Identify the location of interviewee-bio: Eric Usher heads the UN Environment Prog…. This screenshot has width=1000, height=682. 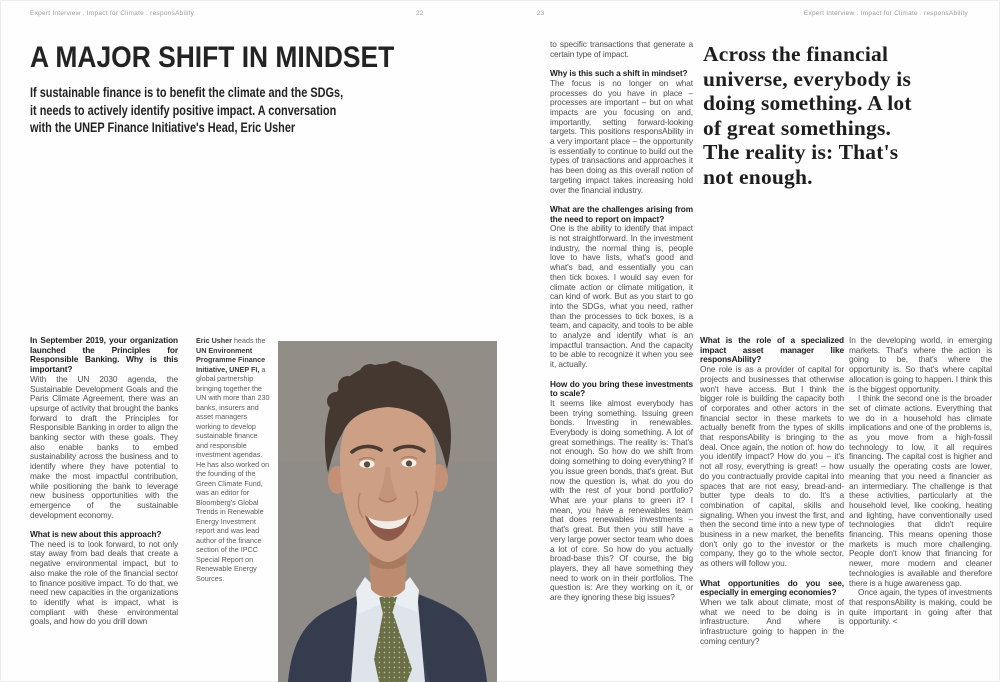
(233, 459).